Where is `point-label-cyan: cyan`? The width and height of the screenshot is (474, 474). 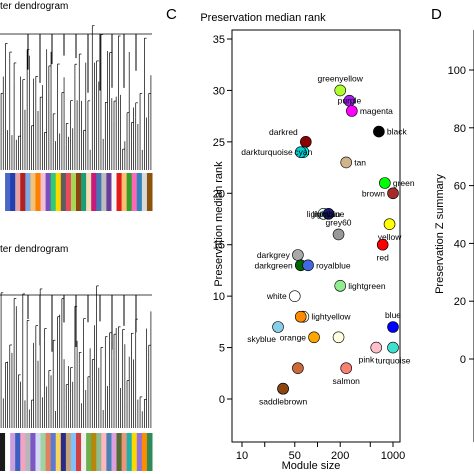 point-label-cyan: cyan is located at coordinates (303, 152).